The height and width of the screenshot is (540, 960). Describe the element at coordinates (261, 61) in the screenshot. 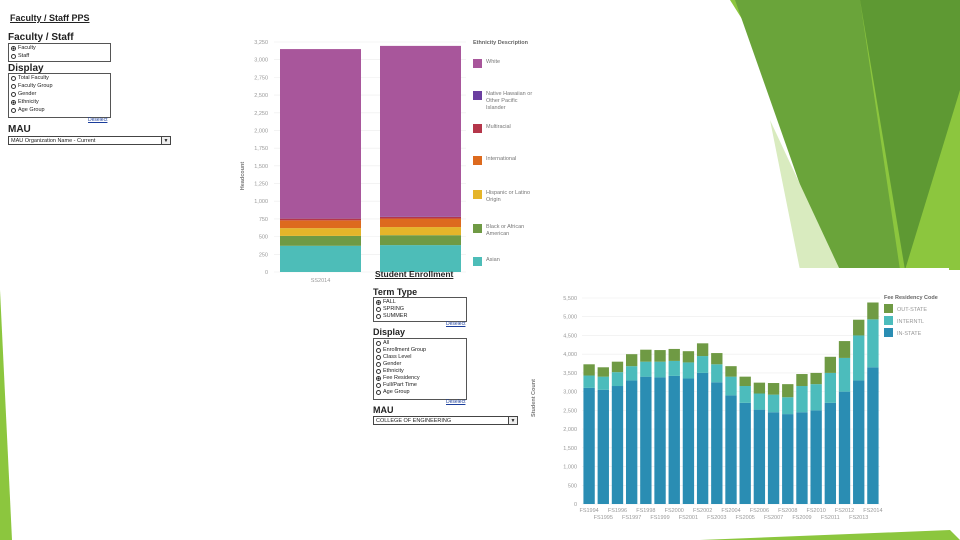

I see `y-tick-label: 3,000` at that location.